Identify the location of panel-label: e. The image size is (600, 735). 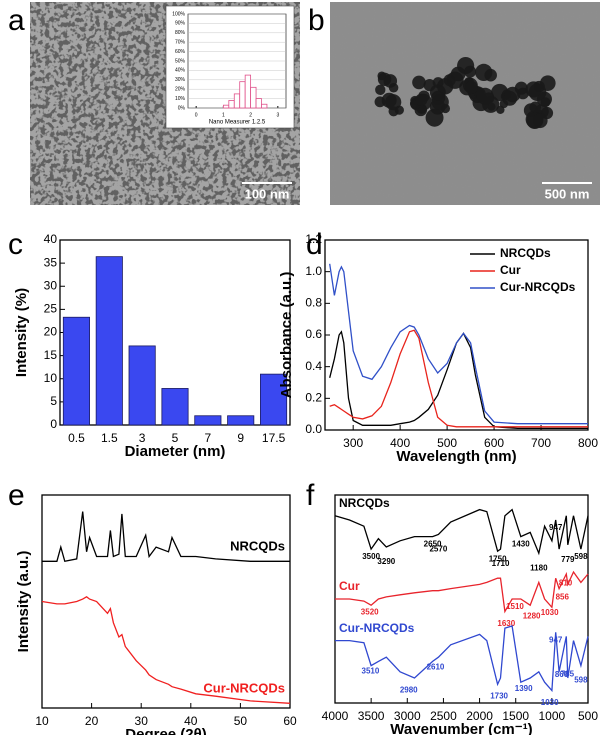
(16, 495).